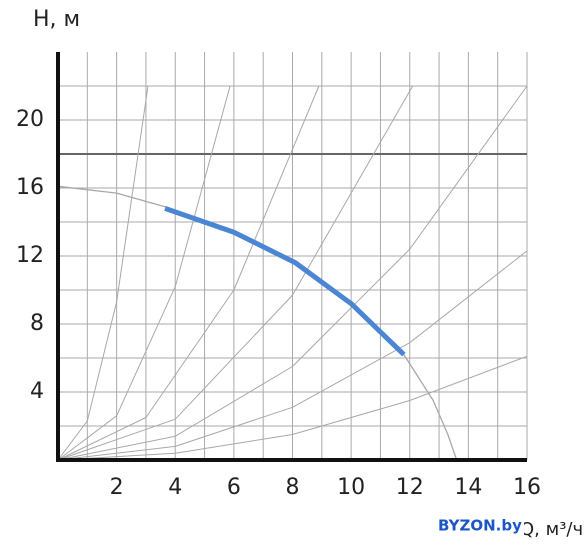  What do you see at coordinates (56, 19) in the screenshot?
I see `y-axis-label: H, м` at bounding box center [56, 19].